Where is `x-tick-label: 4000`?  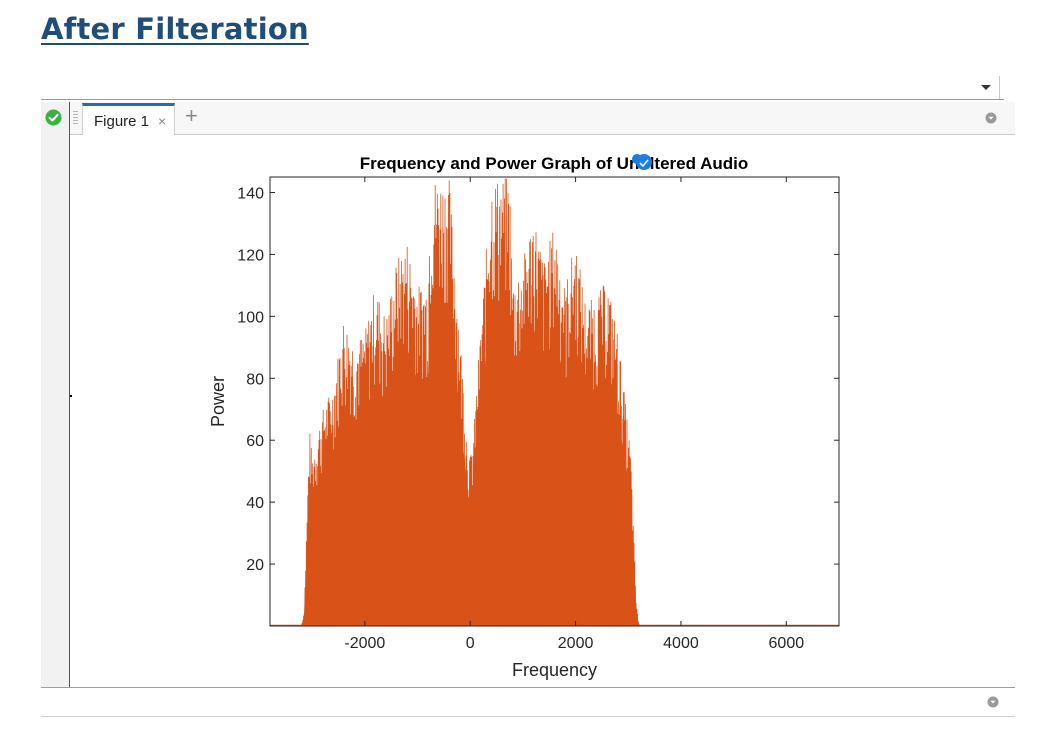
x-tick-label: 4000 is located at coordinates (681, 643).